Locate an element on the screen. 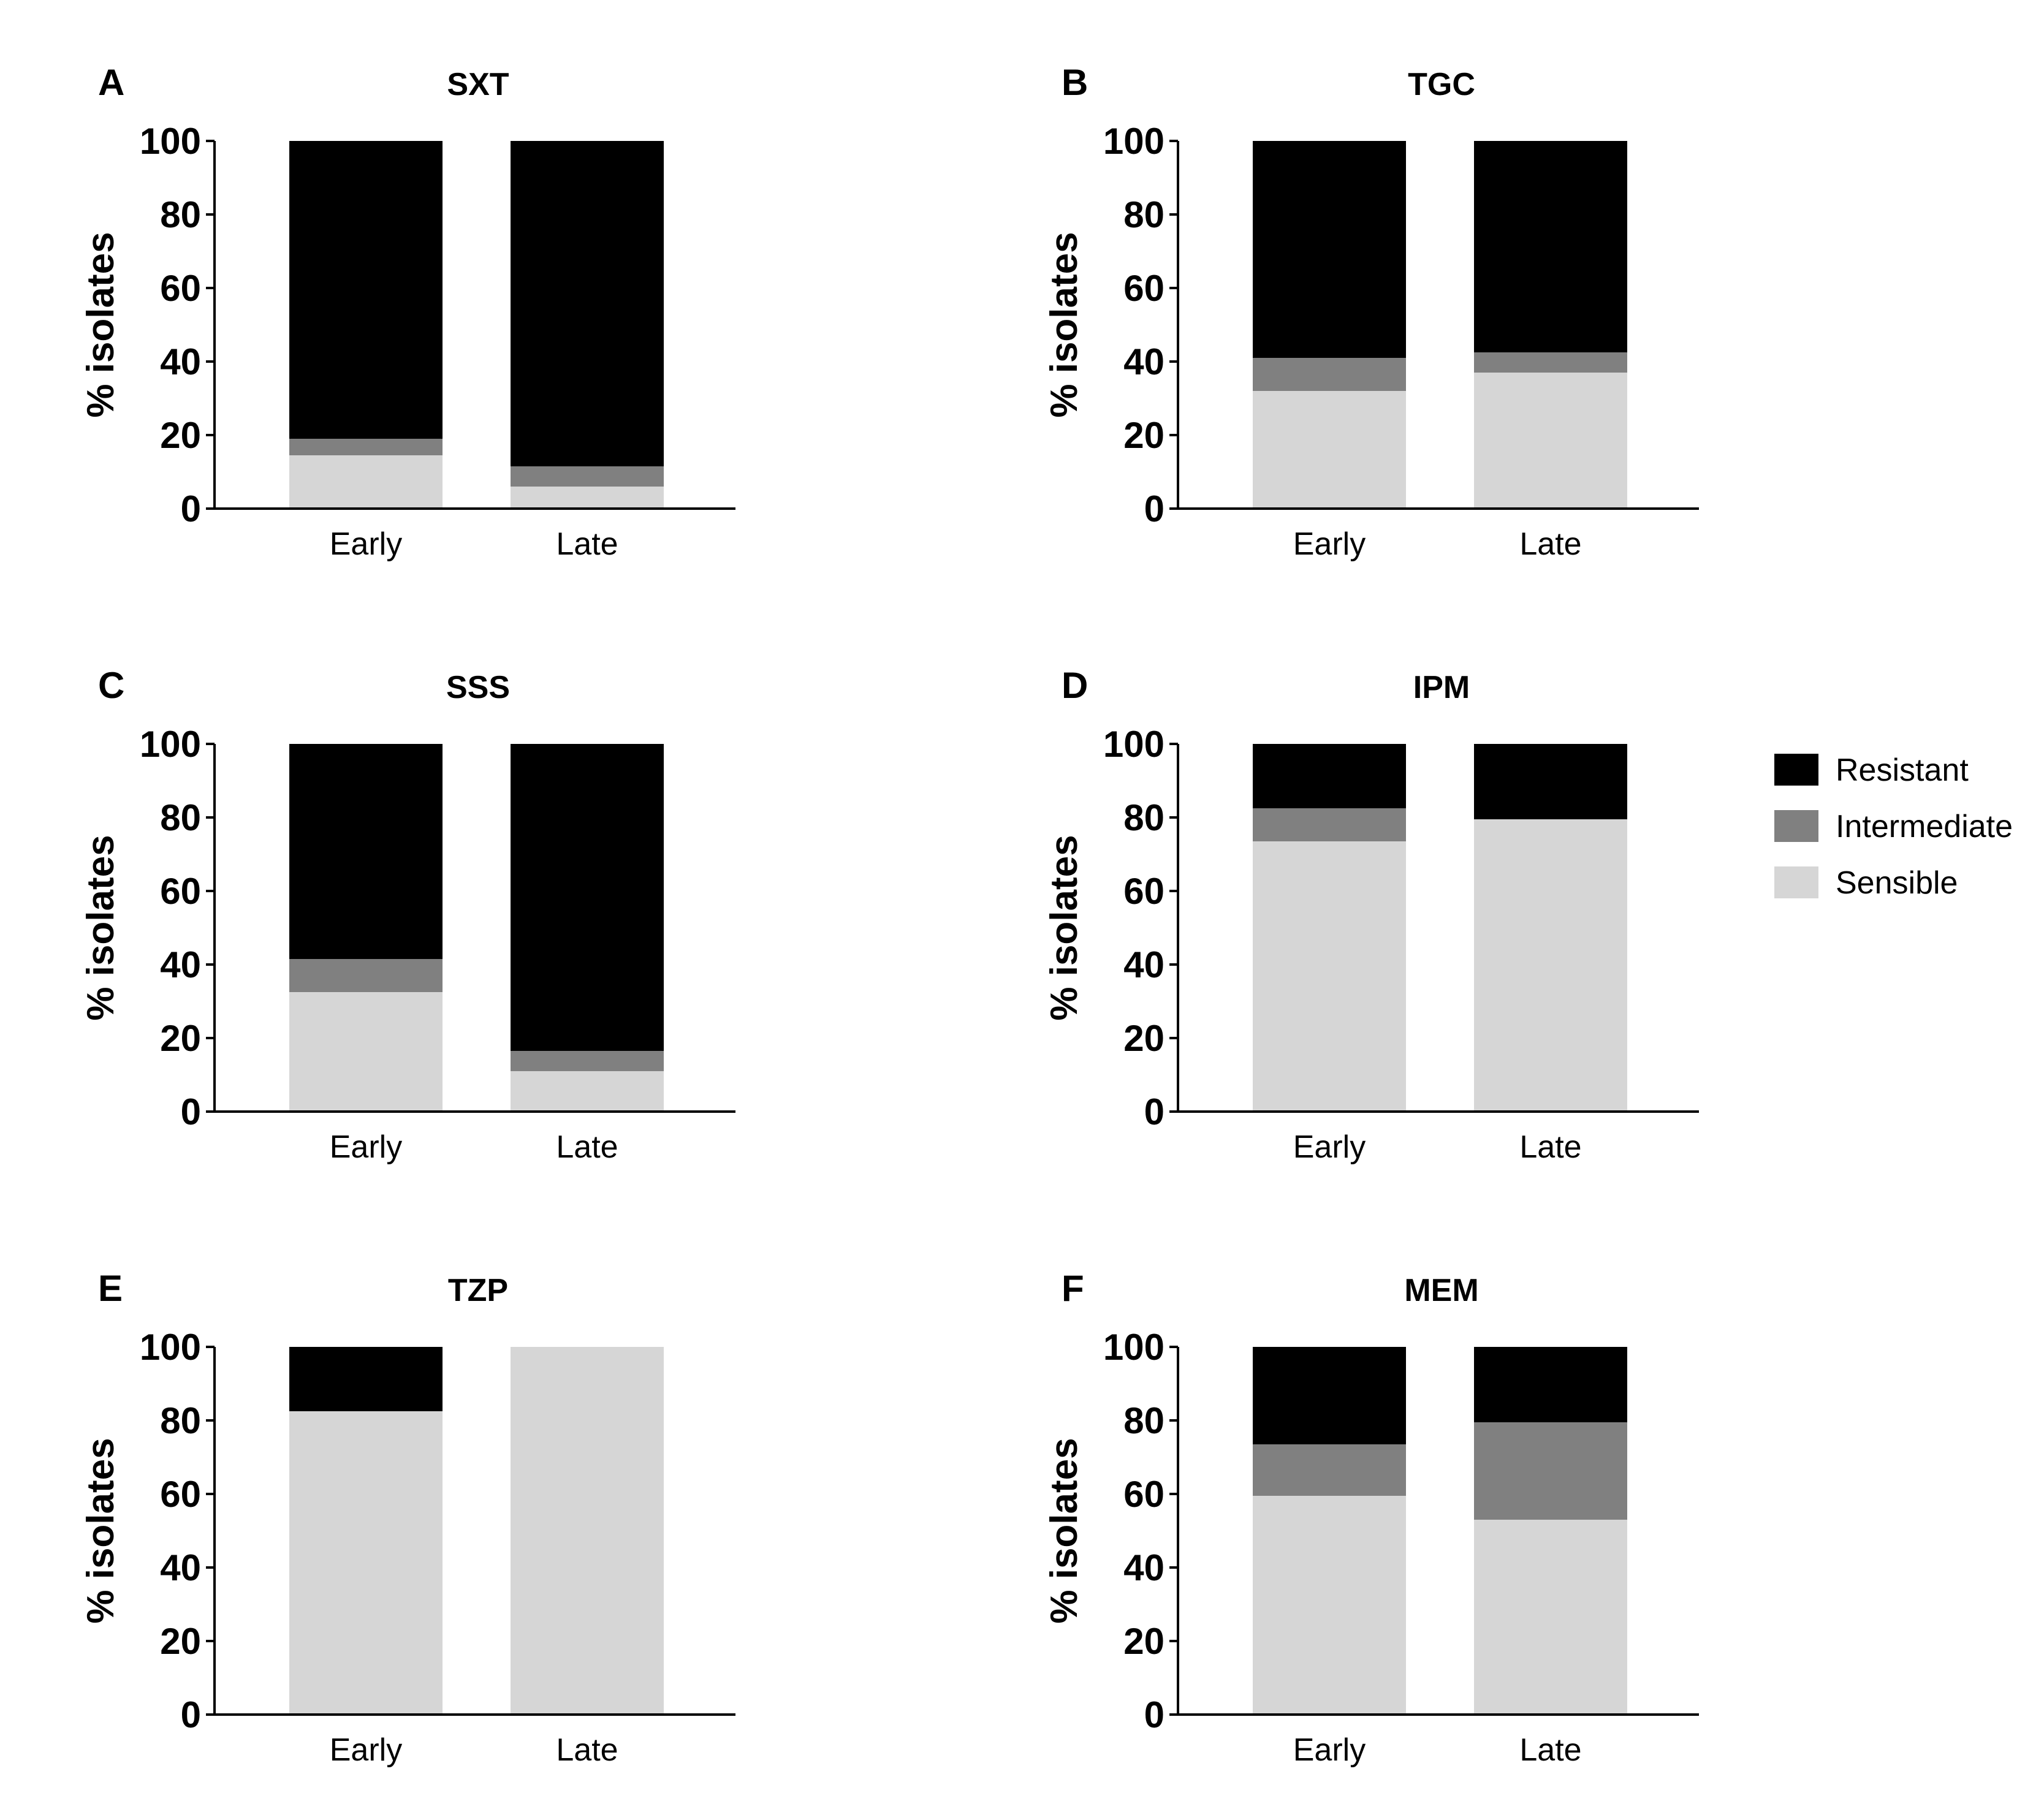 This screenshot has height=1793, width=2044. legend: Resistant Intermediate Sensible is located at coordinates (1893, 826).